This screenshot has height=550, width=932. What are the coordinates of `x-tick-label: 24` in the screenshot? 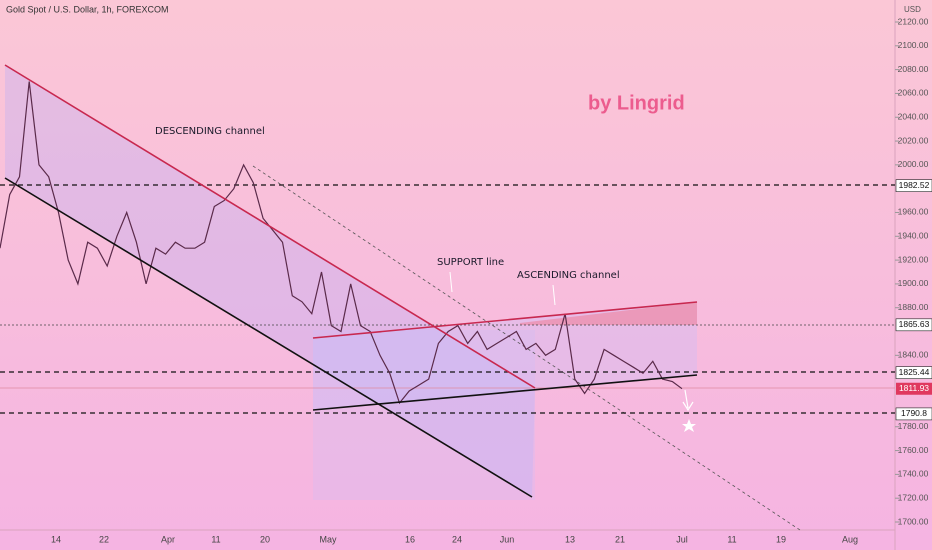 It's located at (457, 539).